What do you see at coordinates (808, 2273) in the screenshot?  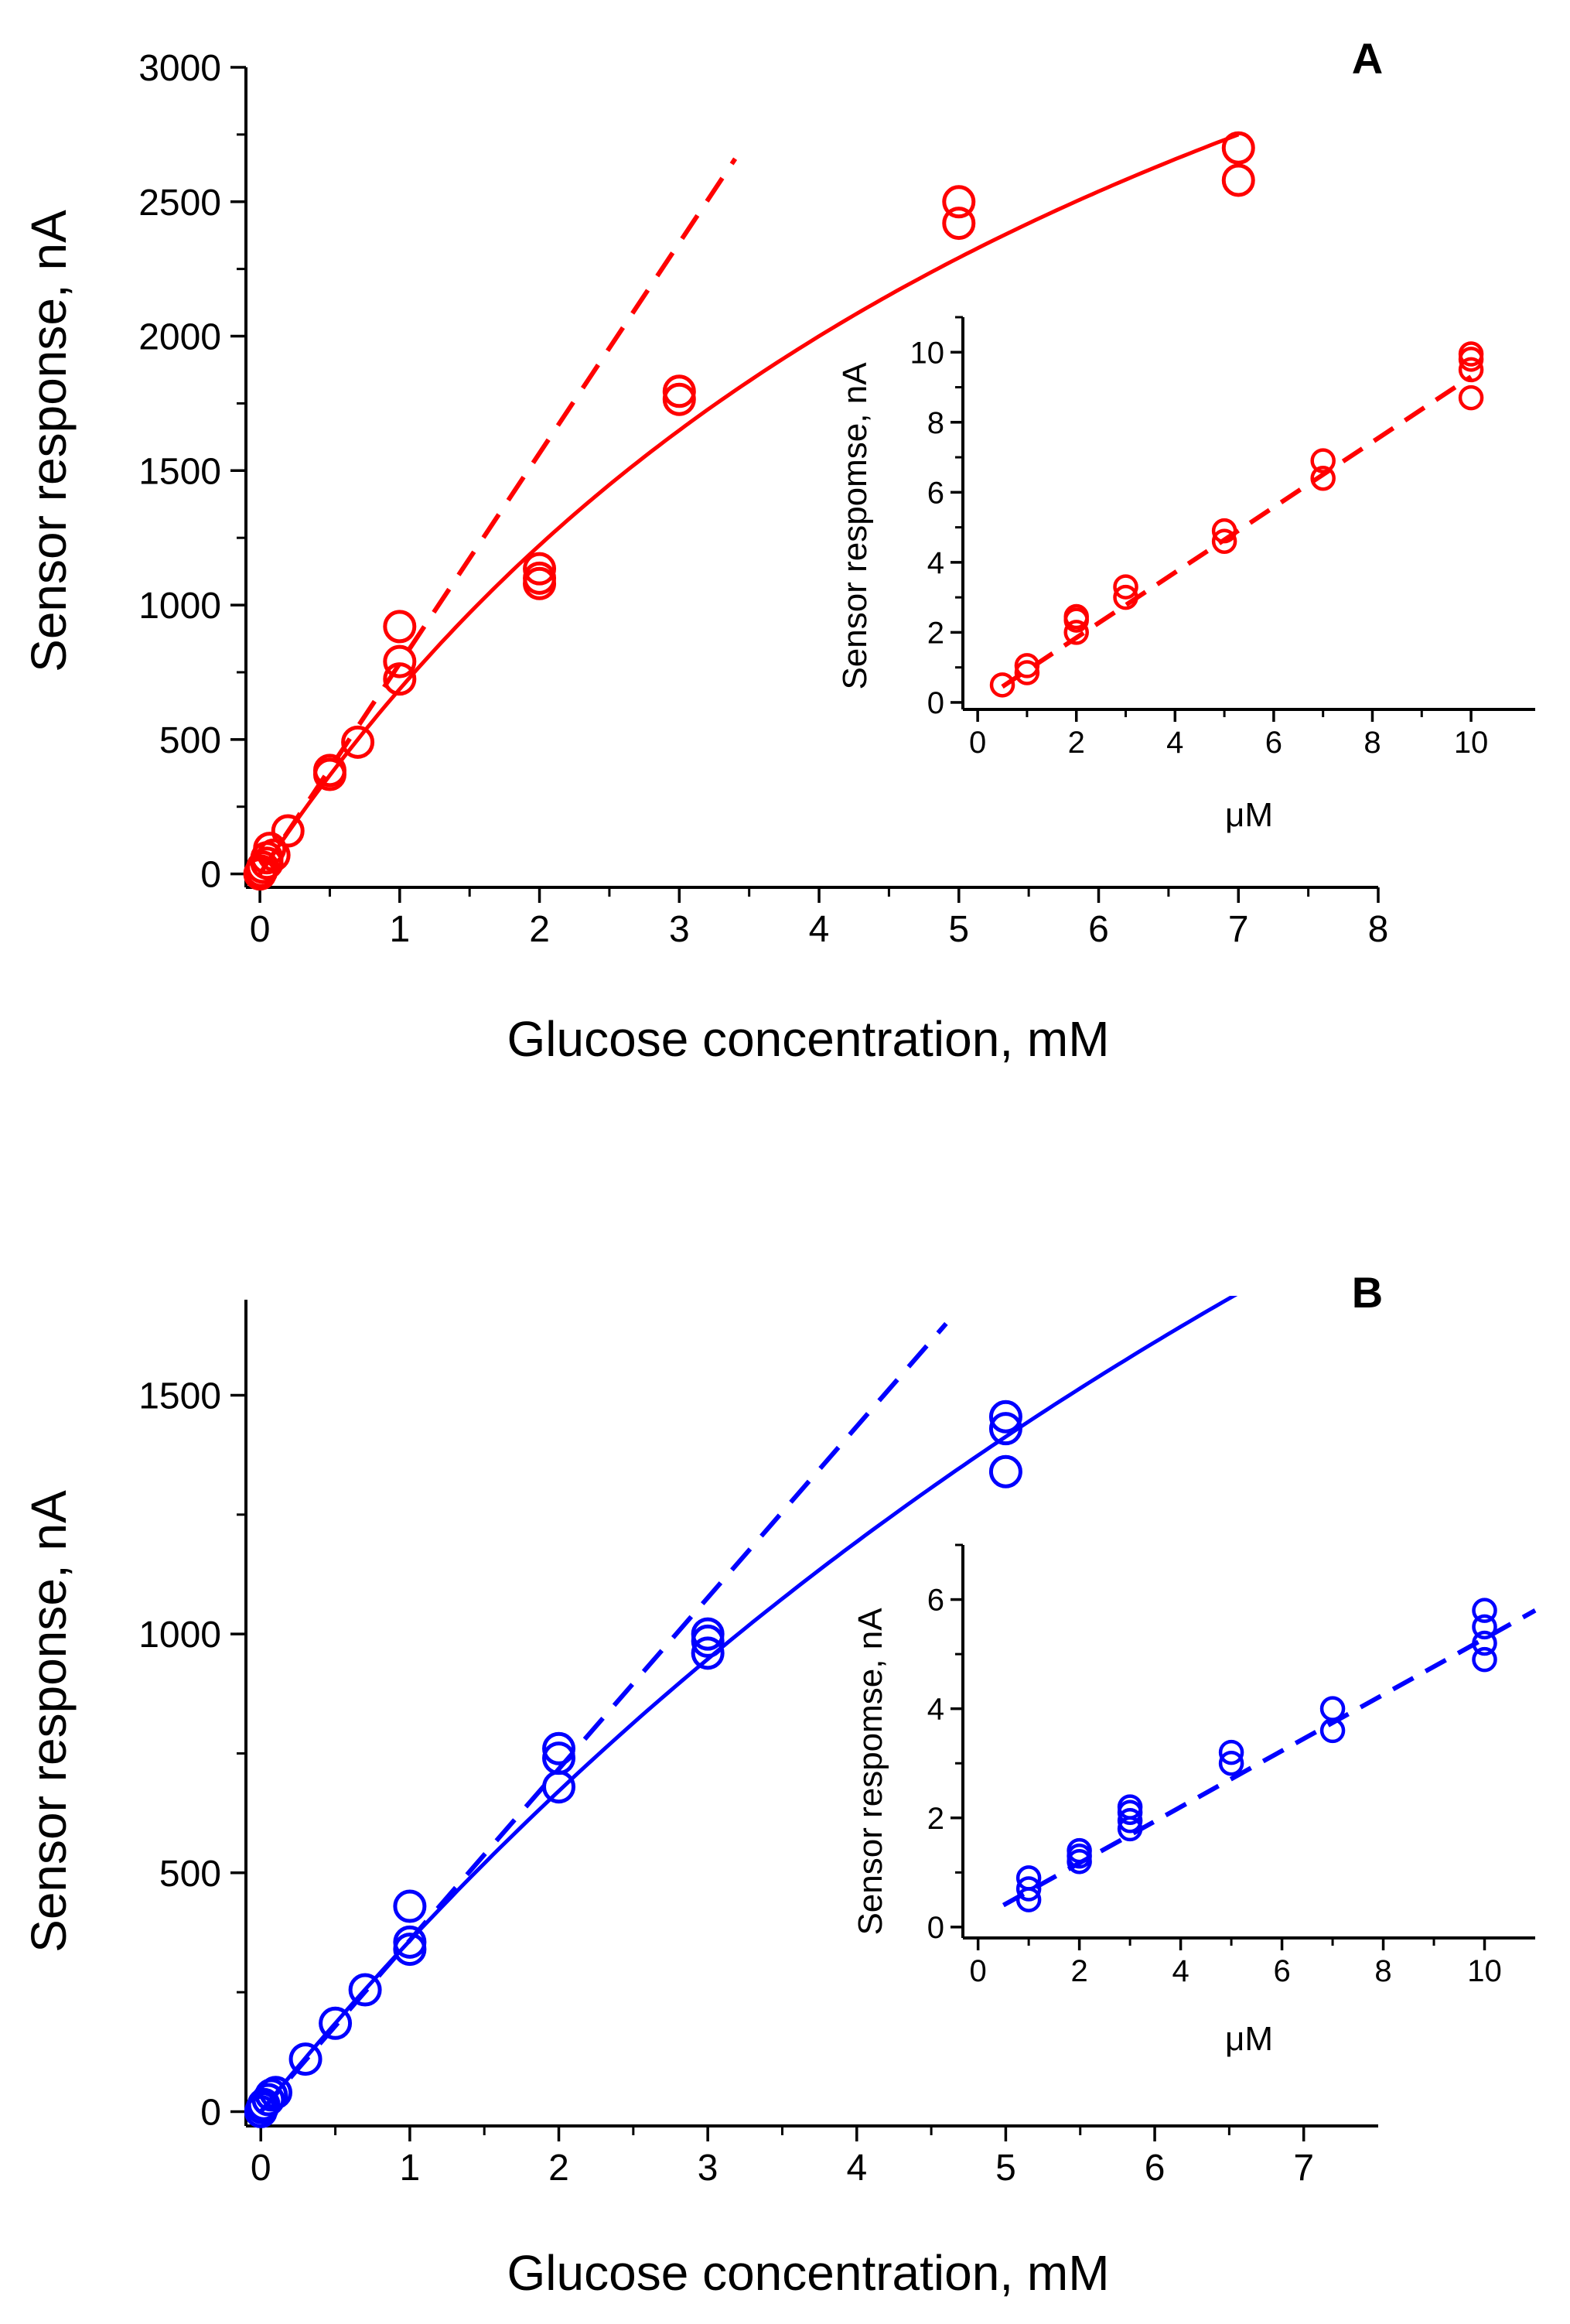 I see `x-axis-title-b: Glucose concentration, mM` at bounding box center [808, 2273].